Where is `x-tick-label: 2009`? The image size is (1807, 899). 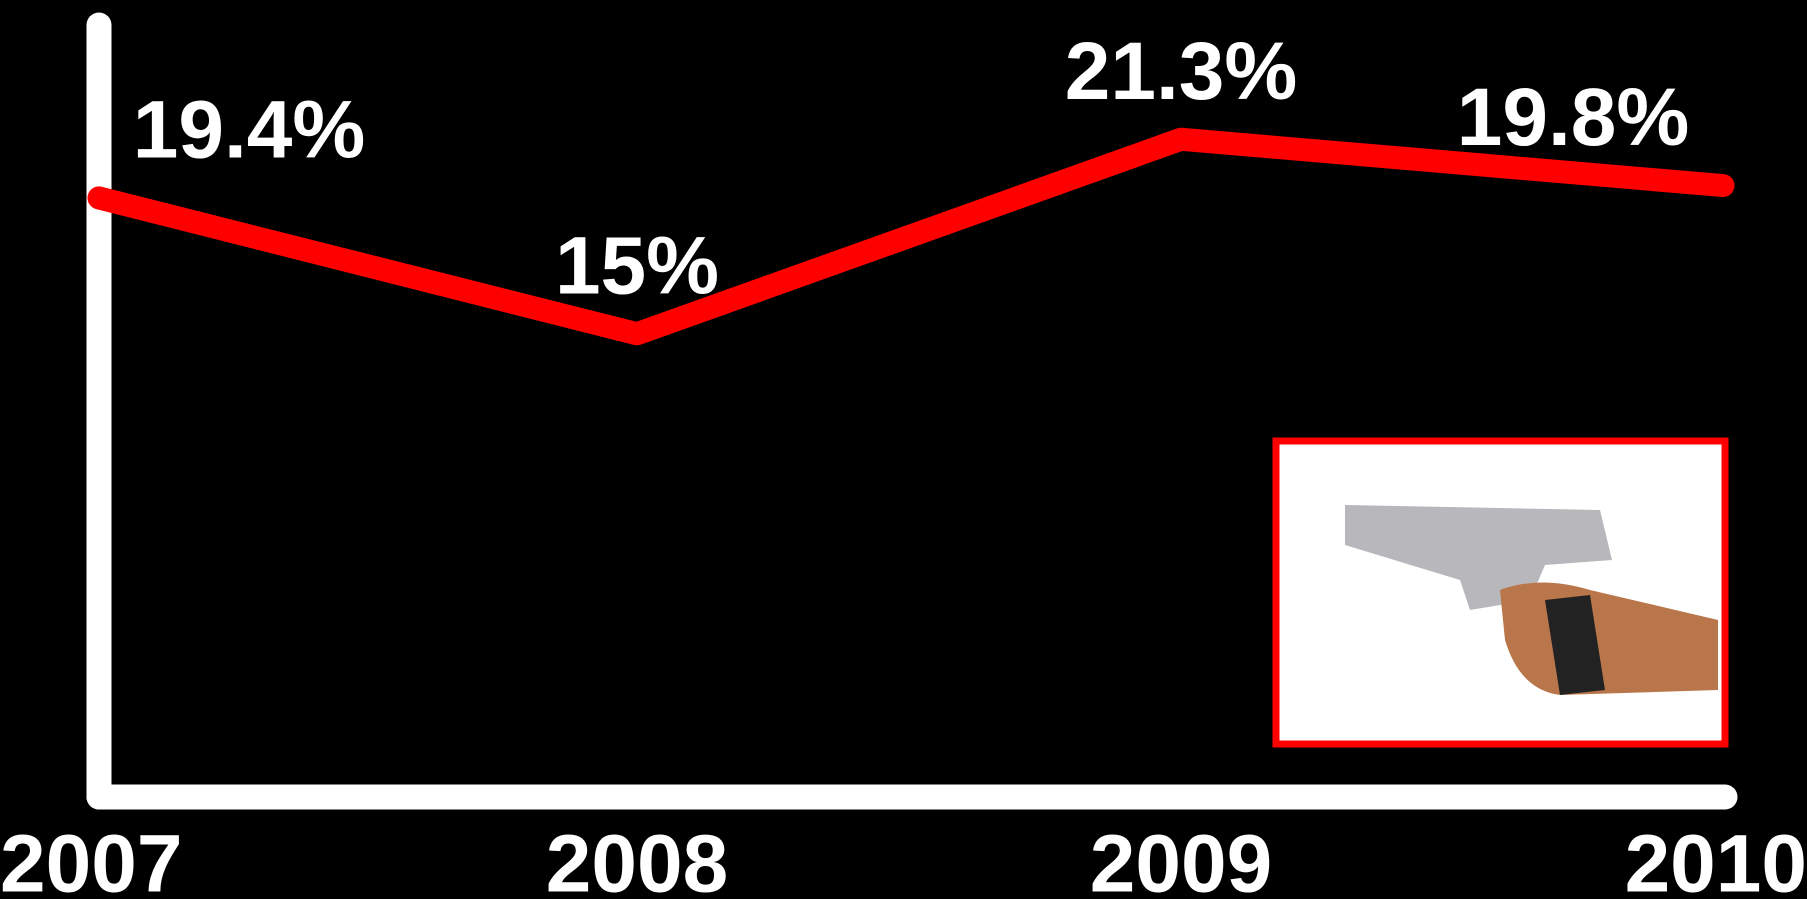
x-tick-label: 2009 is located at coordinates (1181, 859).